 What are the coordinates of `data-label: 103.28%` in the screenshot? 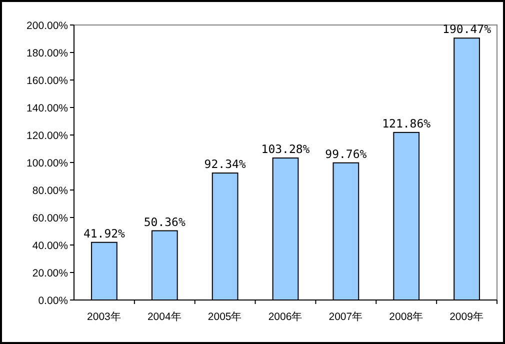 It's located at (285, 149).